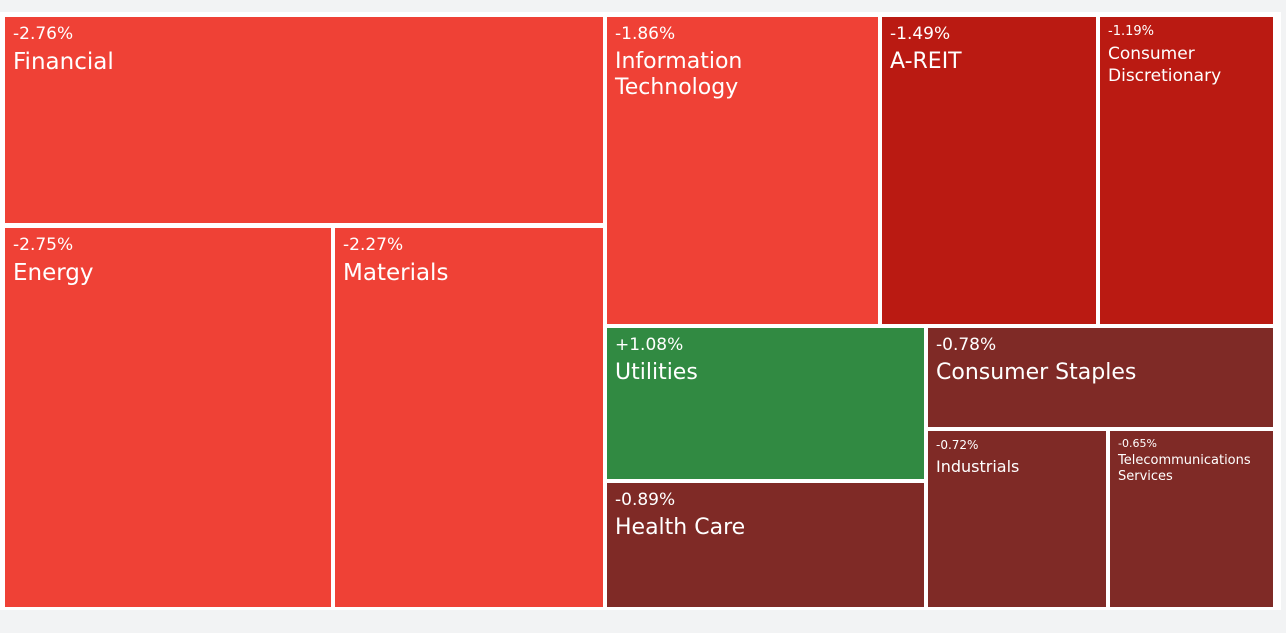 The width and height of the screenshot is (1286, 633). I want to click on change-label: -0.65%, so click(1137, 443).